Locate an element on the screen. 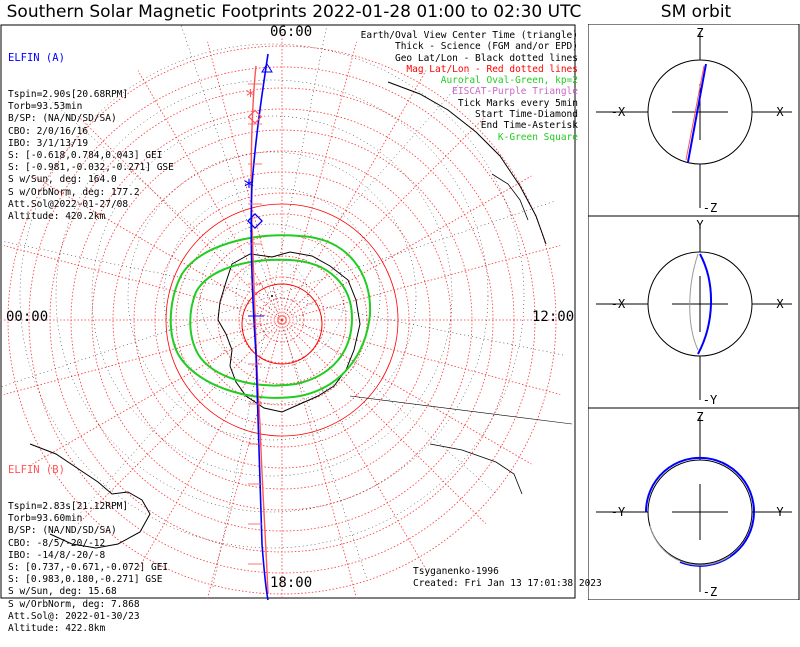 This screenshot has height=647, width=800. coast-outline is located at coordinates (510, 197).